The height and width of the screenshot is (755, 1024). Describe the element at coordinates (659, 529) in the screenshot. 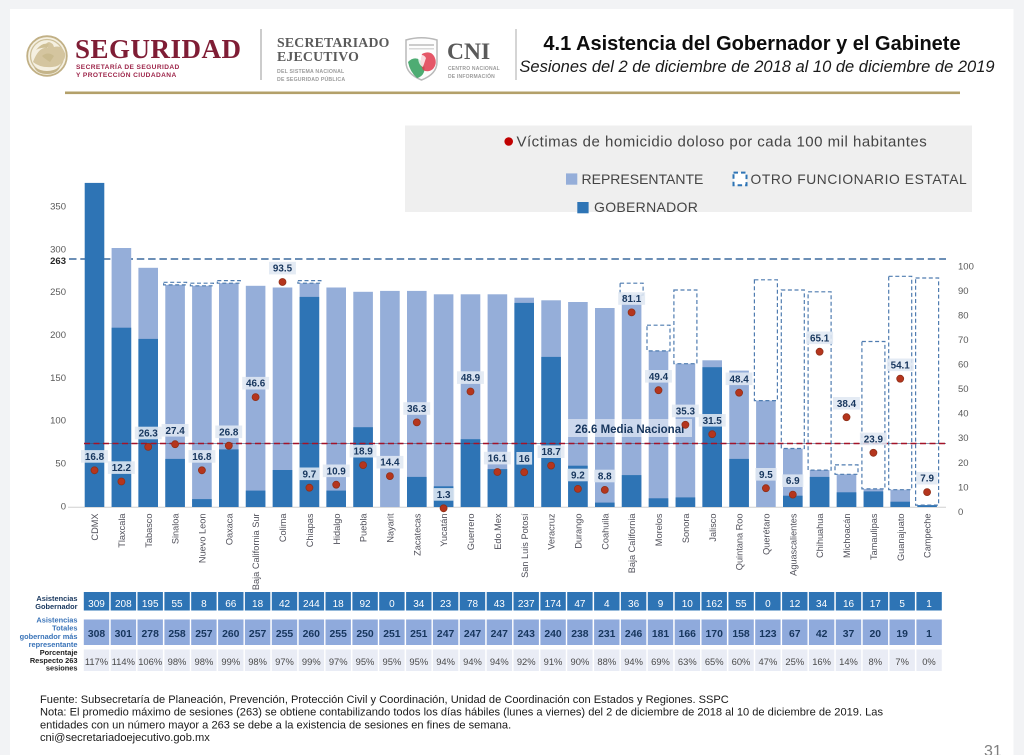

I see `svg-text: Morelos` at that location.